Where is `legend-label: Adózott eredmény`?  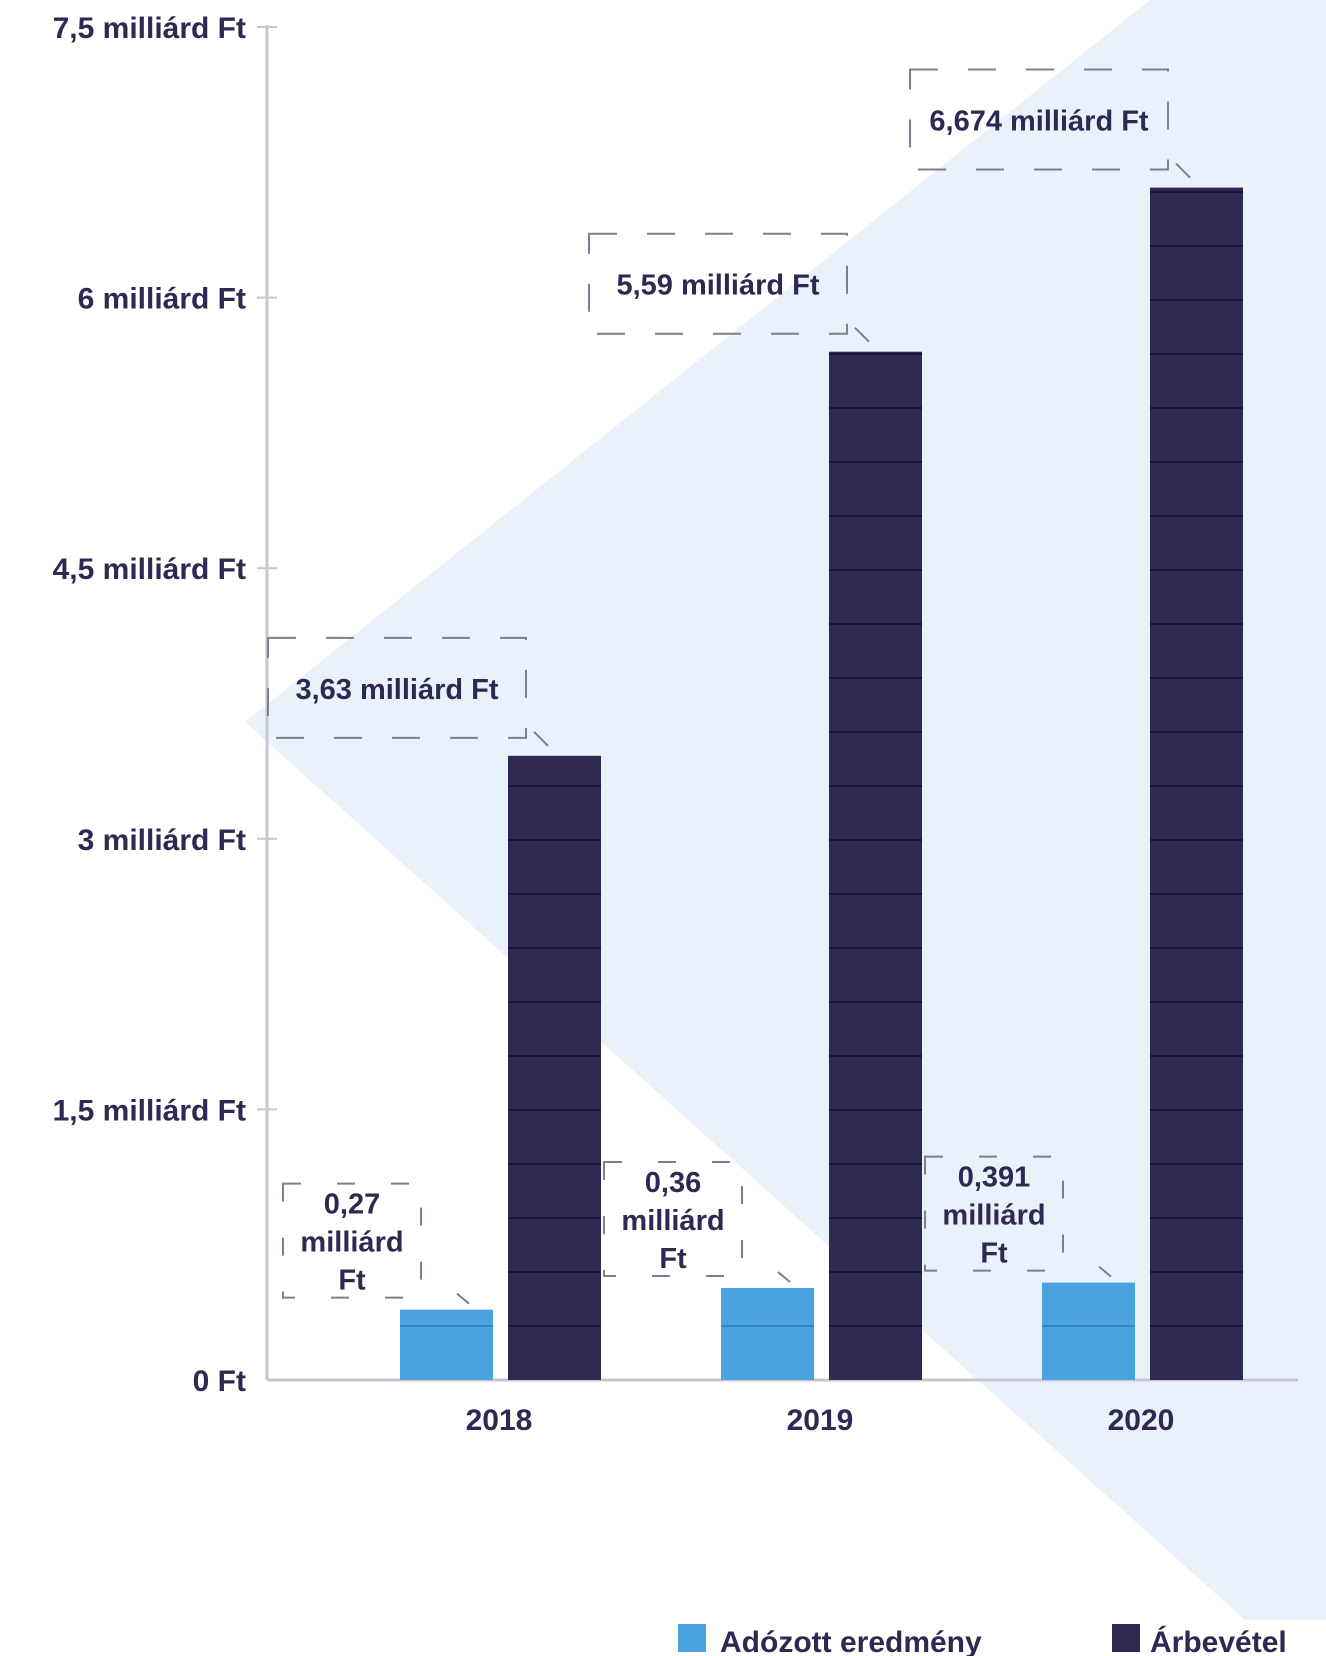 legend-label: Adózott eredmény is located at coordinates (851, 1641).